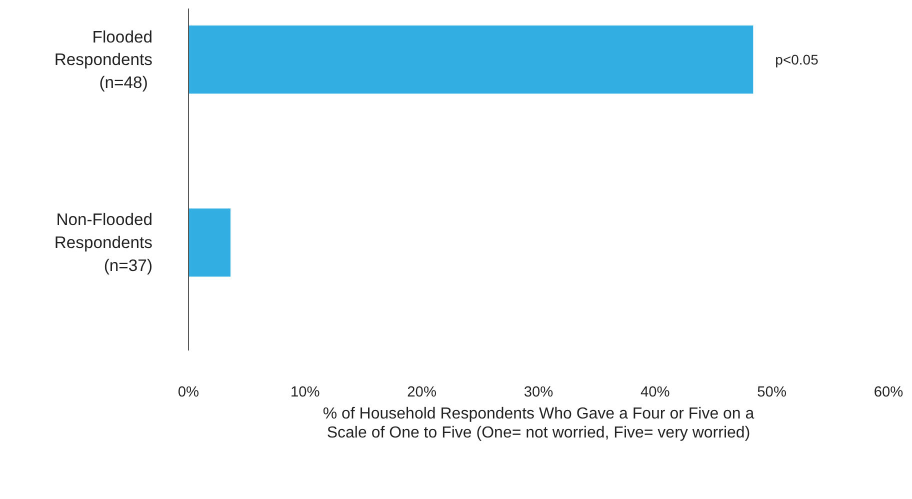 The height and width of the screenshot is (499, 912). Describe the element at coordinates (538, 424) in the screenshot. I see `x-axis-title: % of Household Respondents Who Gave a Four or Five on a Scale of One to Five (One= not worried, Five= very worried)` at that location.